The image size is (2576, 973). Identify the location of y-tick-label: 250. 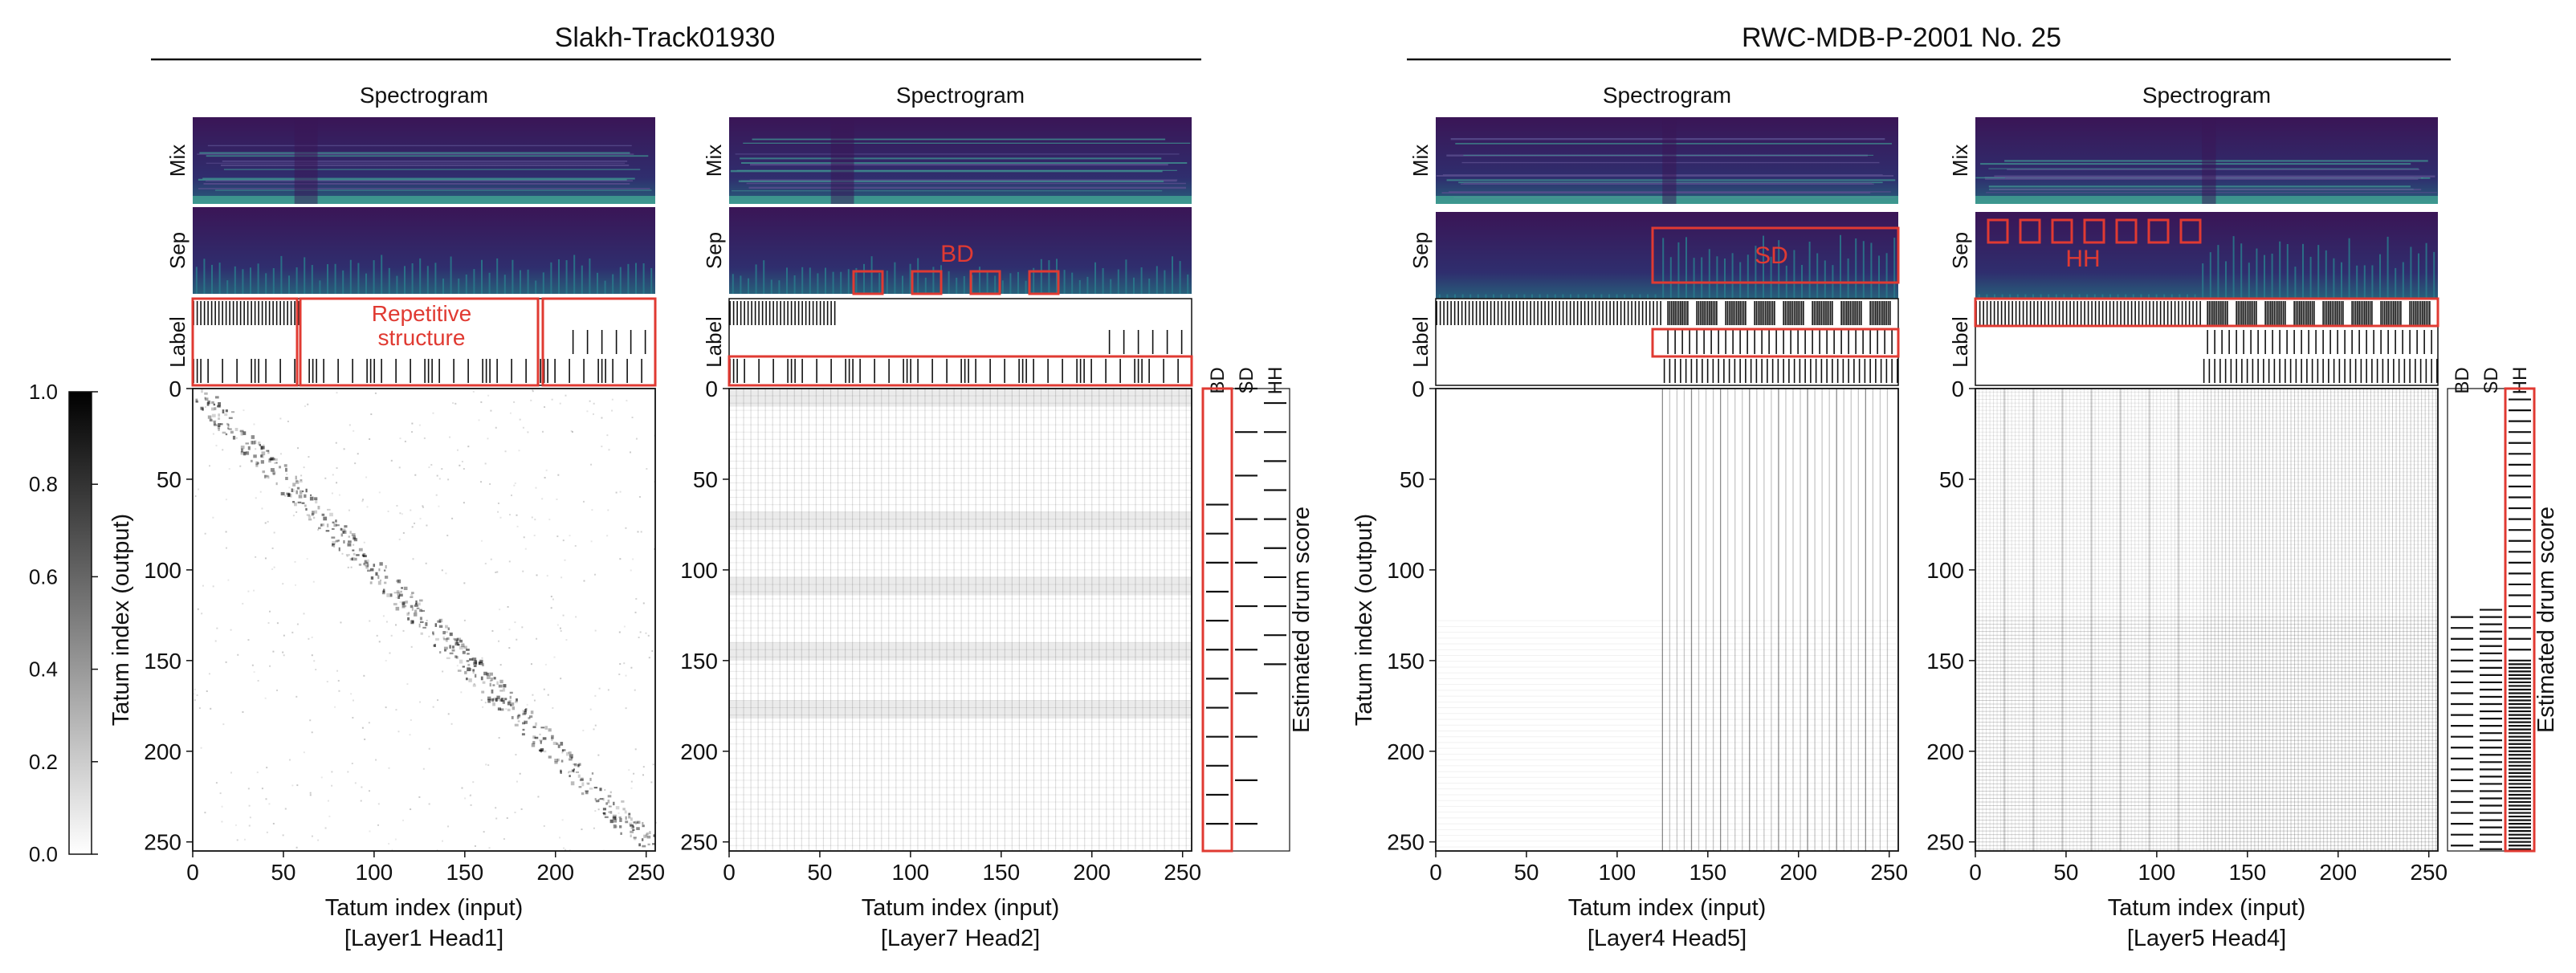
(1945, 842).